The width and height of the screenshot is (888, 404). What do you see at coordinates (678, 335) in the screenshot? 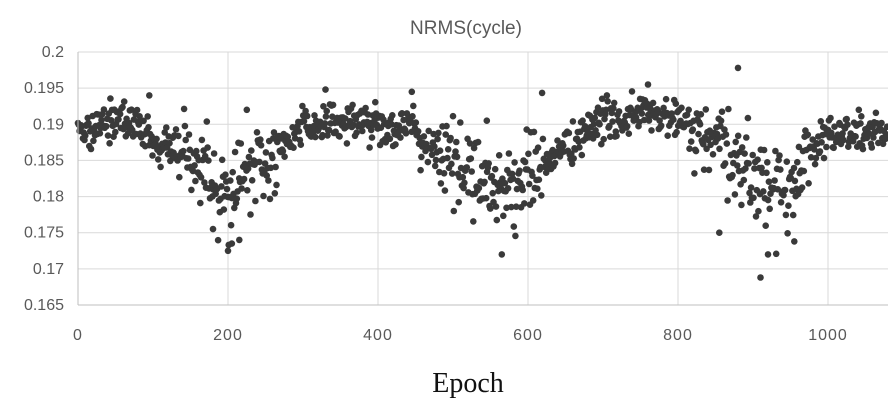
I see `x-tick-label: 800` at bounding box center [678, 335].